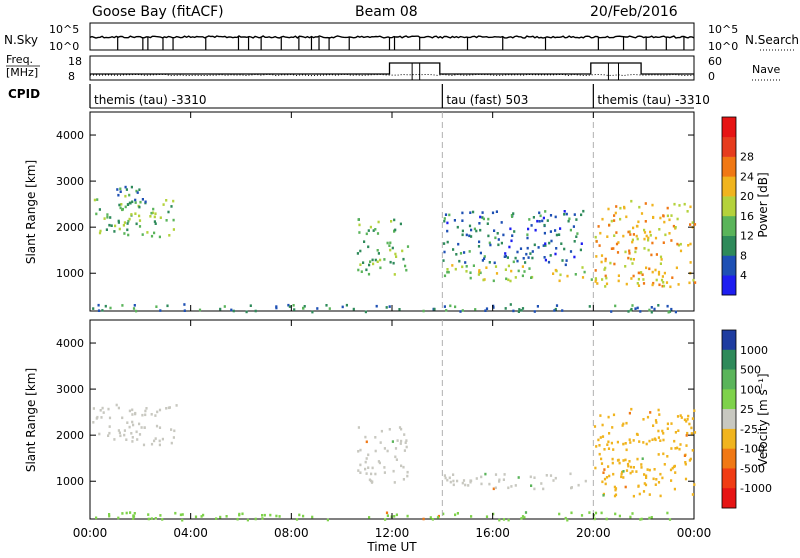  I want to click on cpid-segment-label: tau (fast) 503, so click(487, 100).